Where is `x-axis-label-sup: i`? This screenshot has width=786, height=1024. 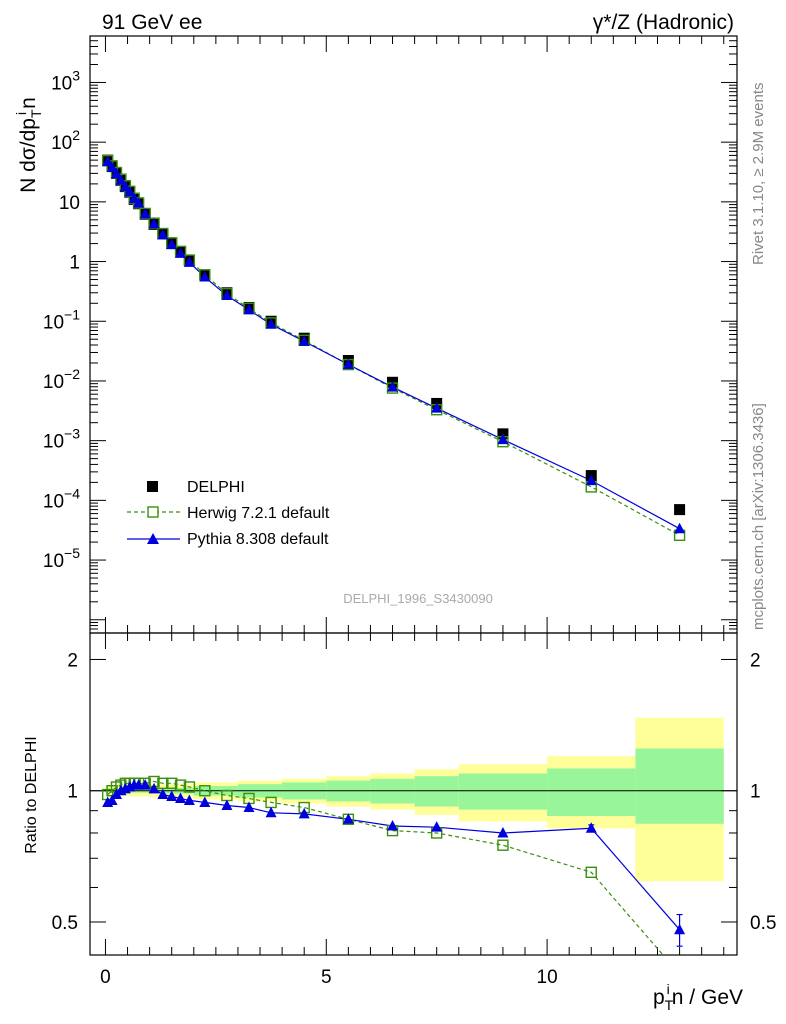 x-axis-label-sup: i is located at coordinates (668, 989).